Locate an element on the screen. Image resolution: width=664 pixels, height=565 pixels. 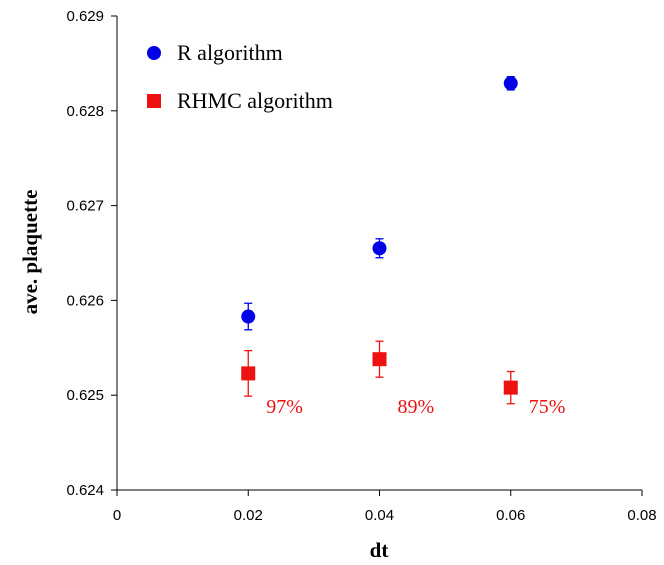
x-tick-label: 0.08 is located at coordinates (641, 515).